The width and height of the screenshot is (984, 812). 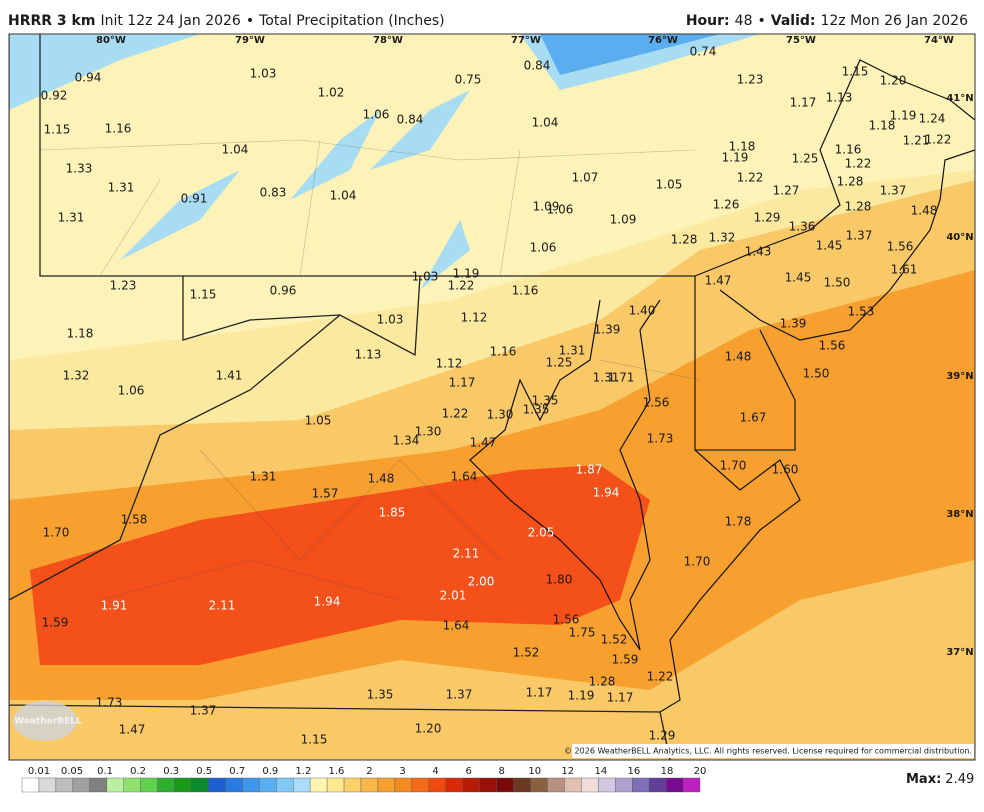 What do you see at coordinates (500, 415) in the screenshot?
I see `precip-value: 1.30` at bounding box center [500, 415].